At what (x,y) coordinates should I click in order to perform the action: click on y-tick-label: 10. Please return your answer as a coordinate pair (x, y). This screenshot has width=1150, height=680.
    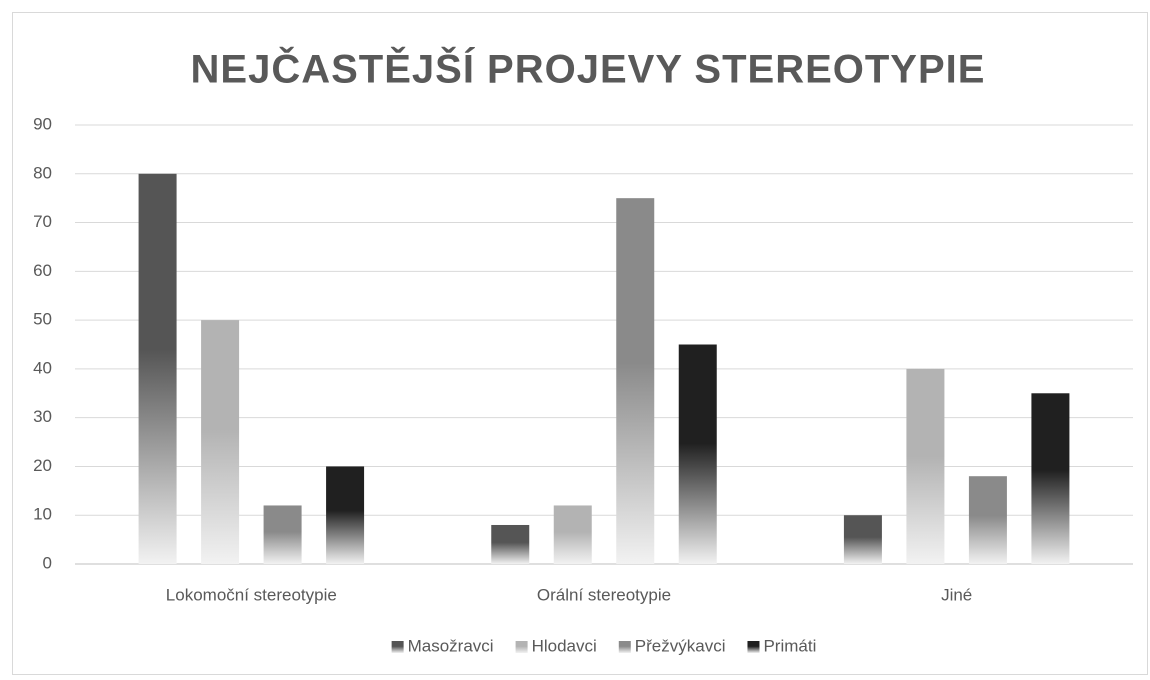
    Looking at the image, I should click on (42, 514).